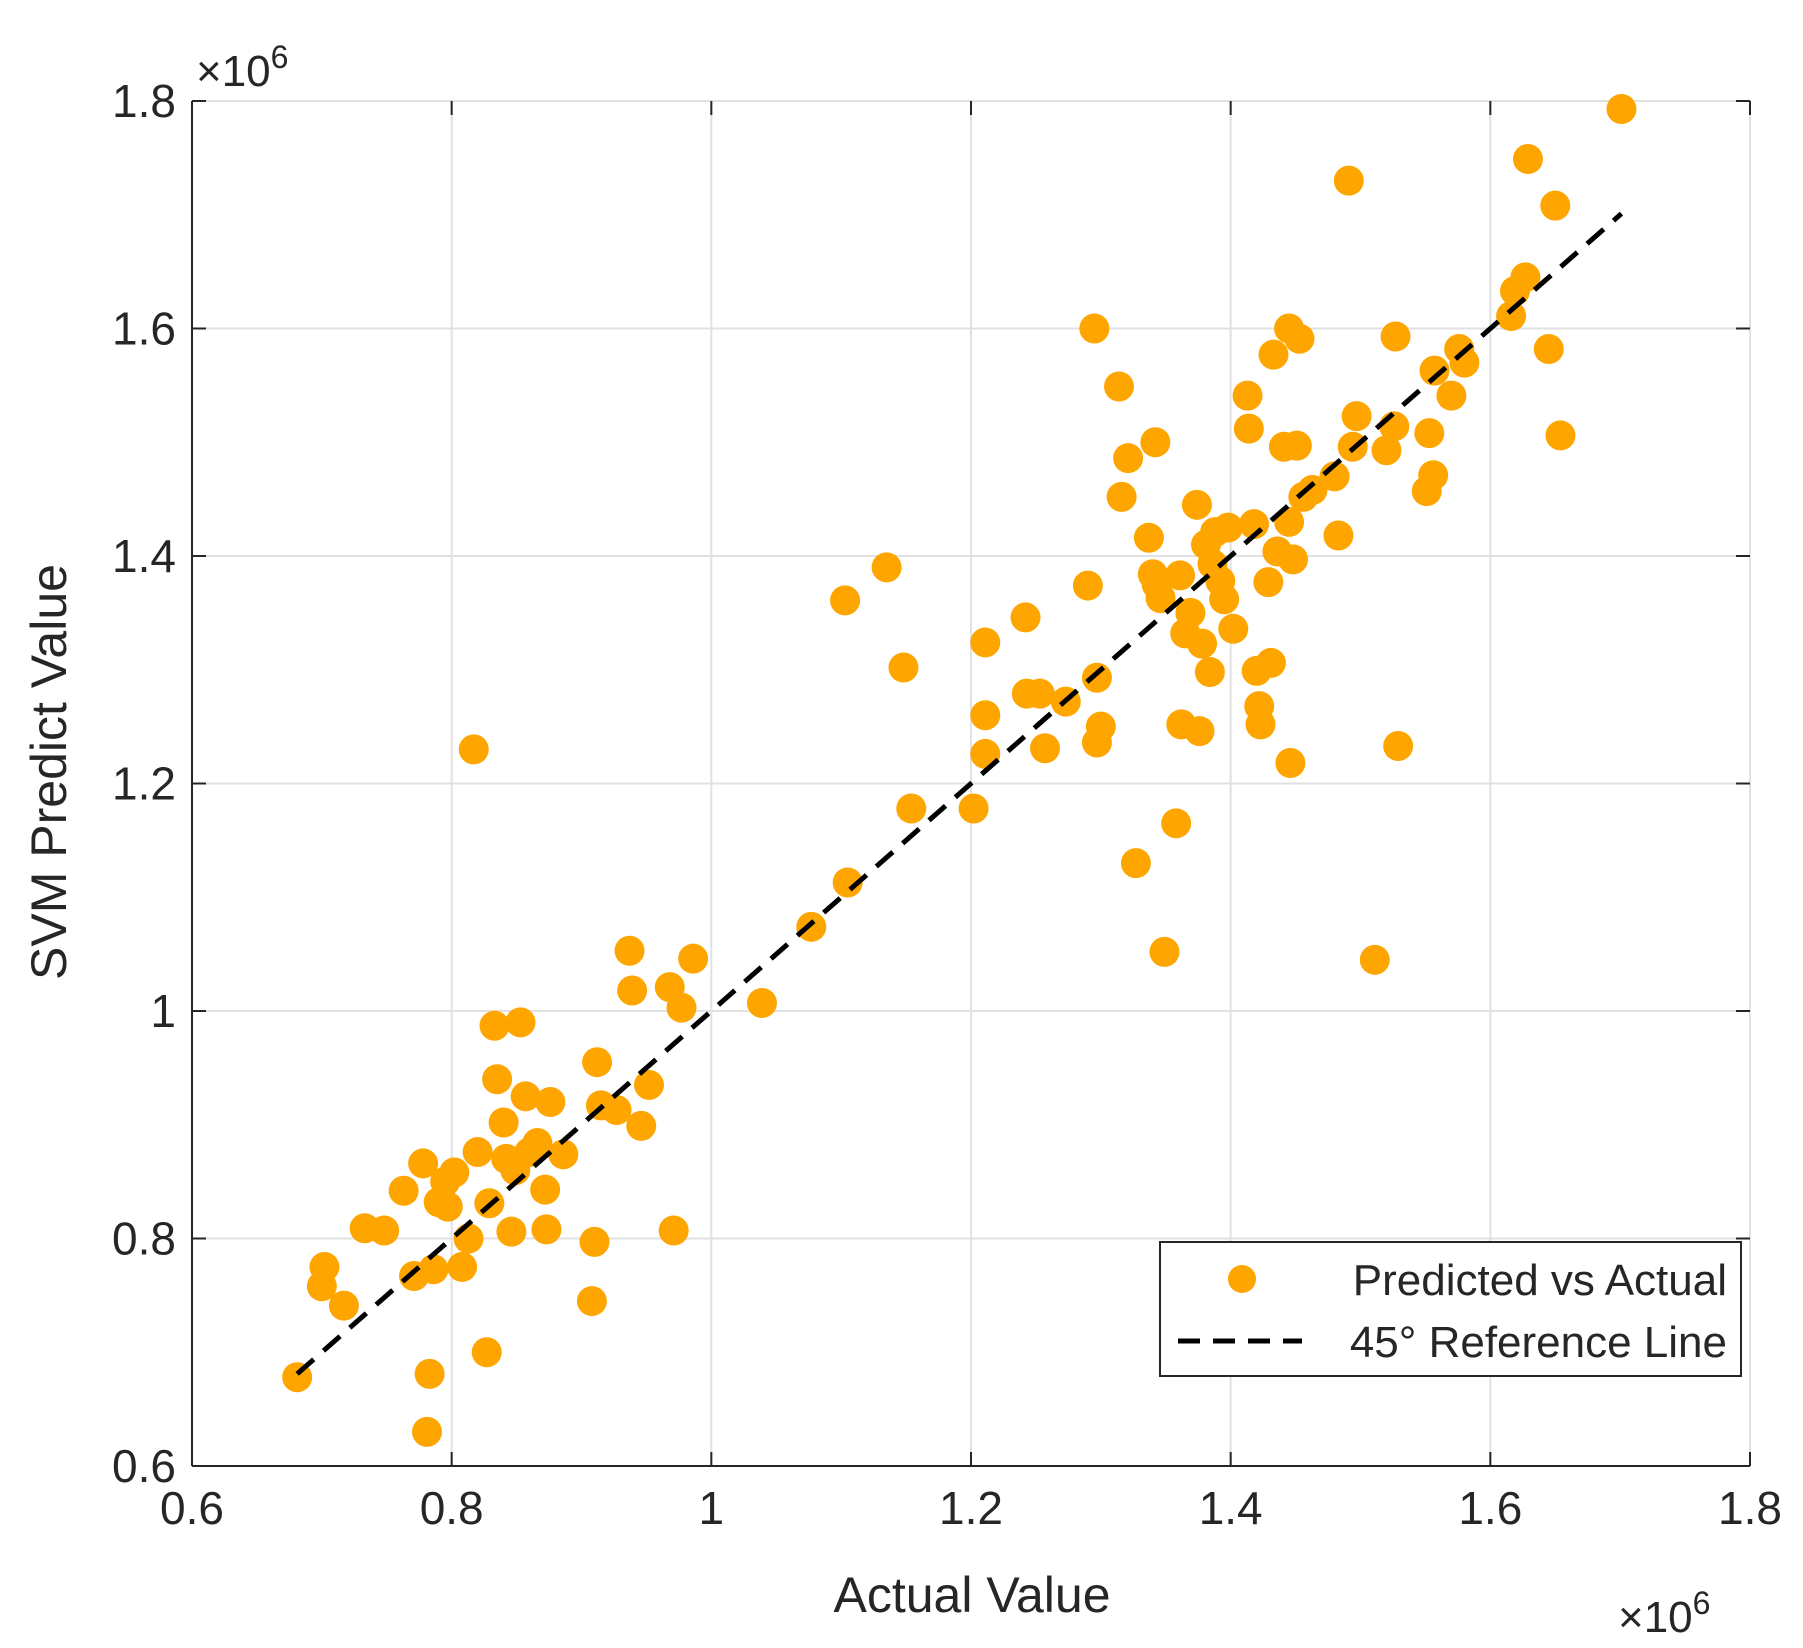 This screenshot has width=1803, height=1648. Describe the element at coordinates (242, 67) in the screenshot. I see `y-exponent-label: ×10⁶` at that location.